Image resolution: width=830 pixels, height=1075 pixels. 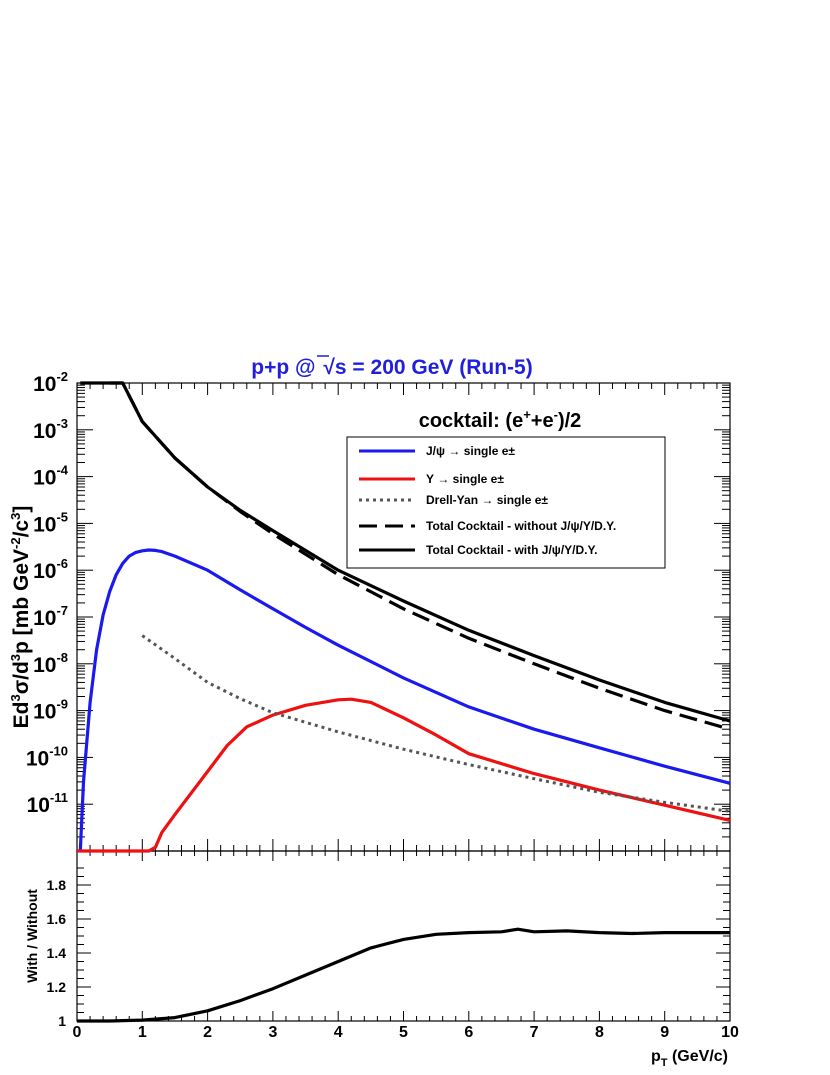 What do you see at coordinates (500, 419) in the screenshot?
I see `cocktail-annotation: cocktail: (e++e-)/2` at bounding box center [500, 419].